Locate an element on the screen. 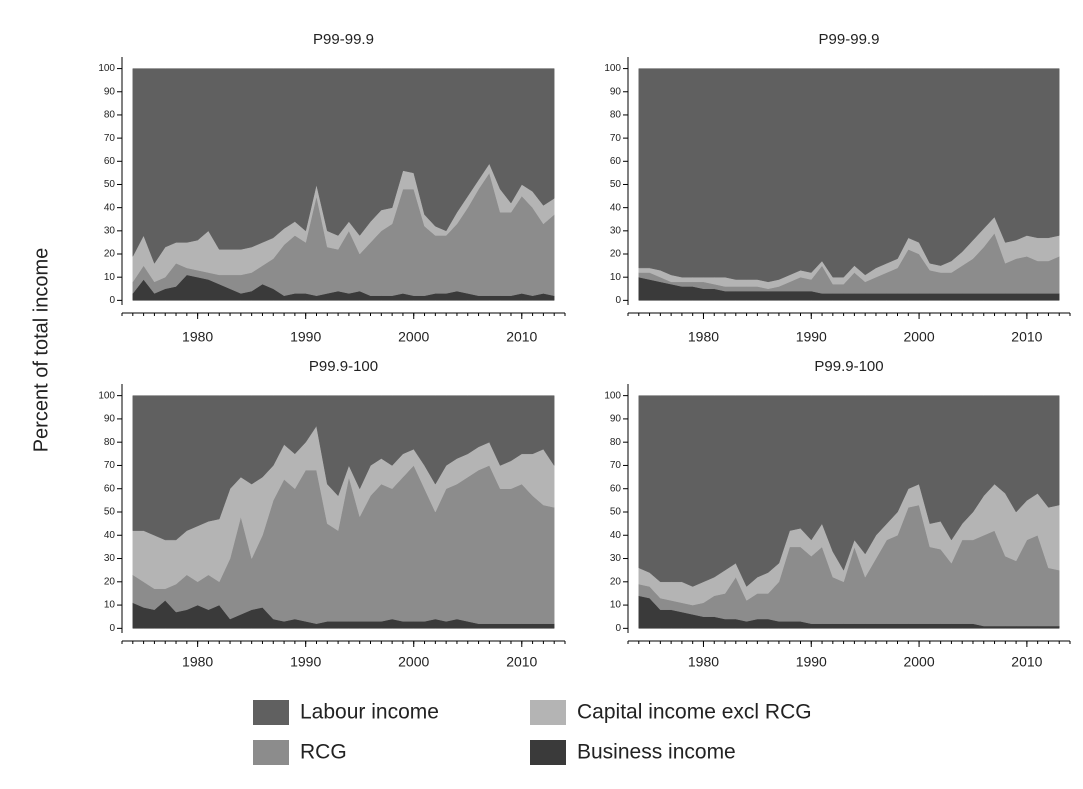 The height and width of the screenshot is (789, 1083). y-axis-label: Percent of total income is located at coordinates (41, 350).